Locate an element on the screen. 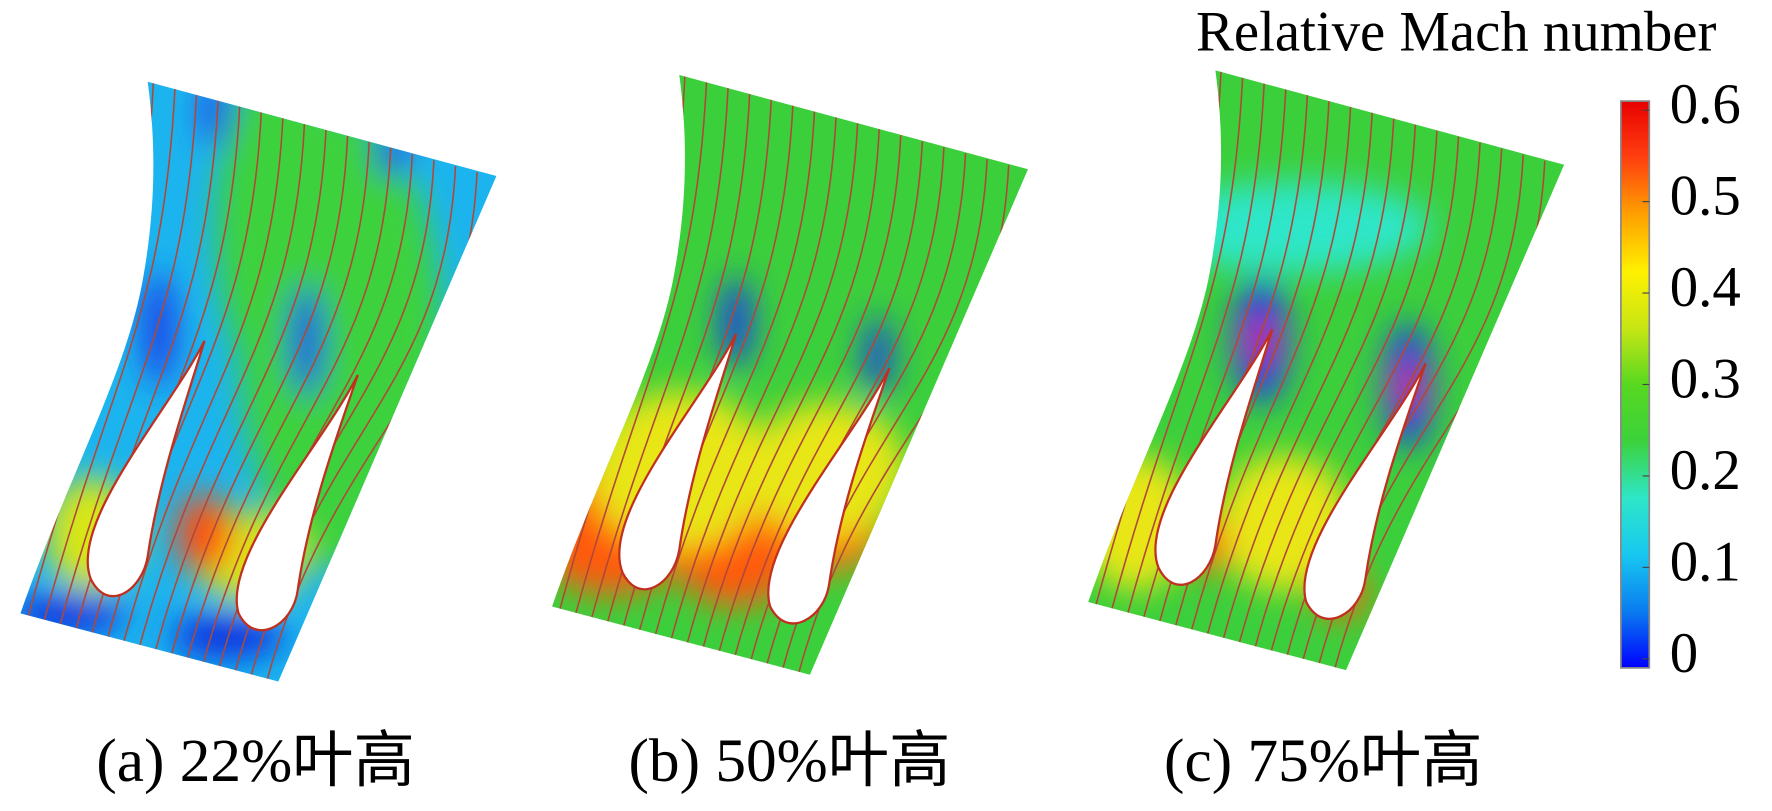 The image size is (1772, 811). colorbar-tick-label: 0.4 is located at coordinates (1705, 287).